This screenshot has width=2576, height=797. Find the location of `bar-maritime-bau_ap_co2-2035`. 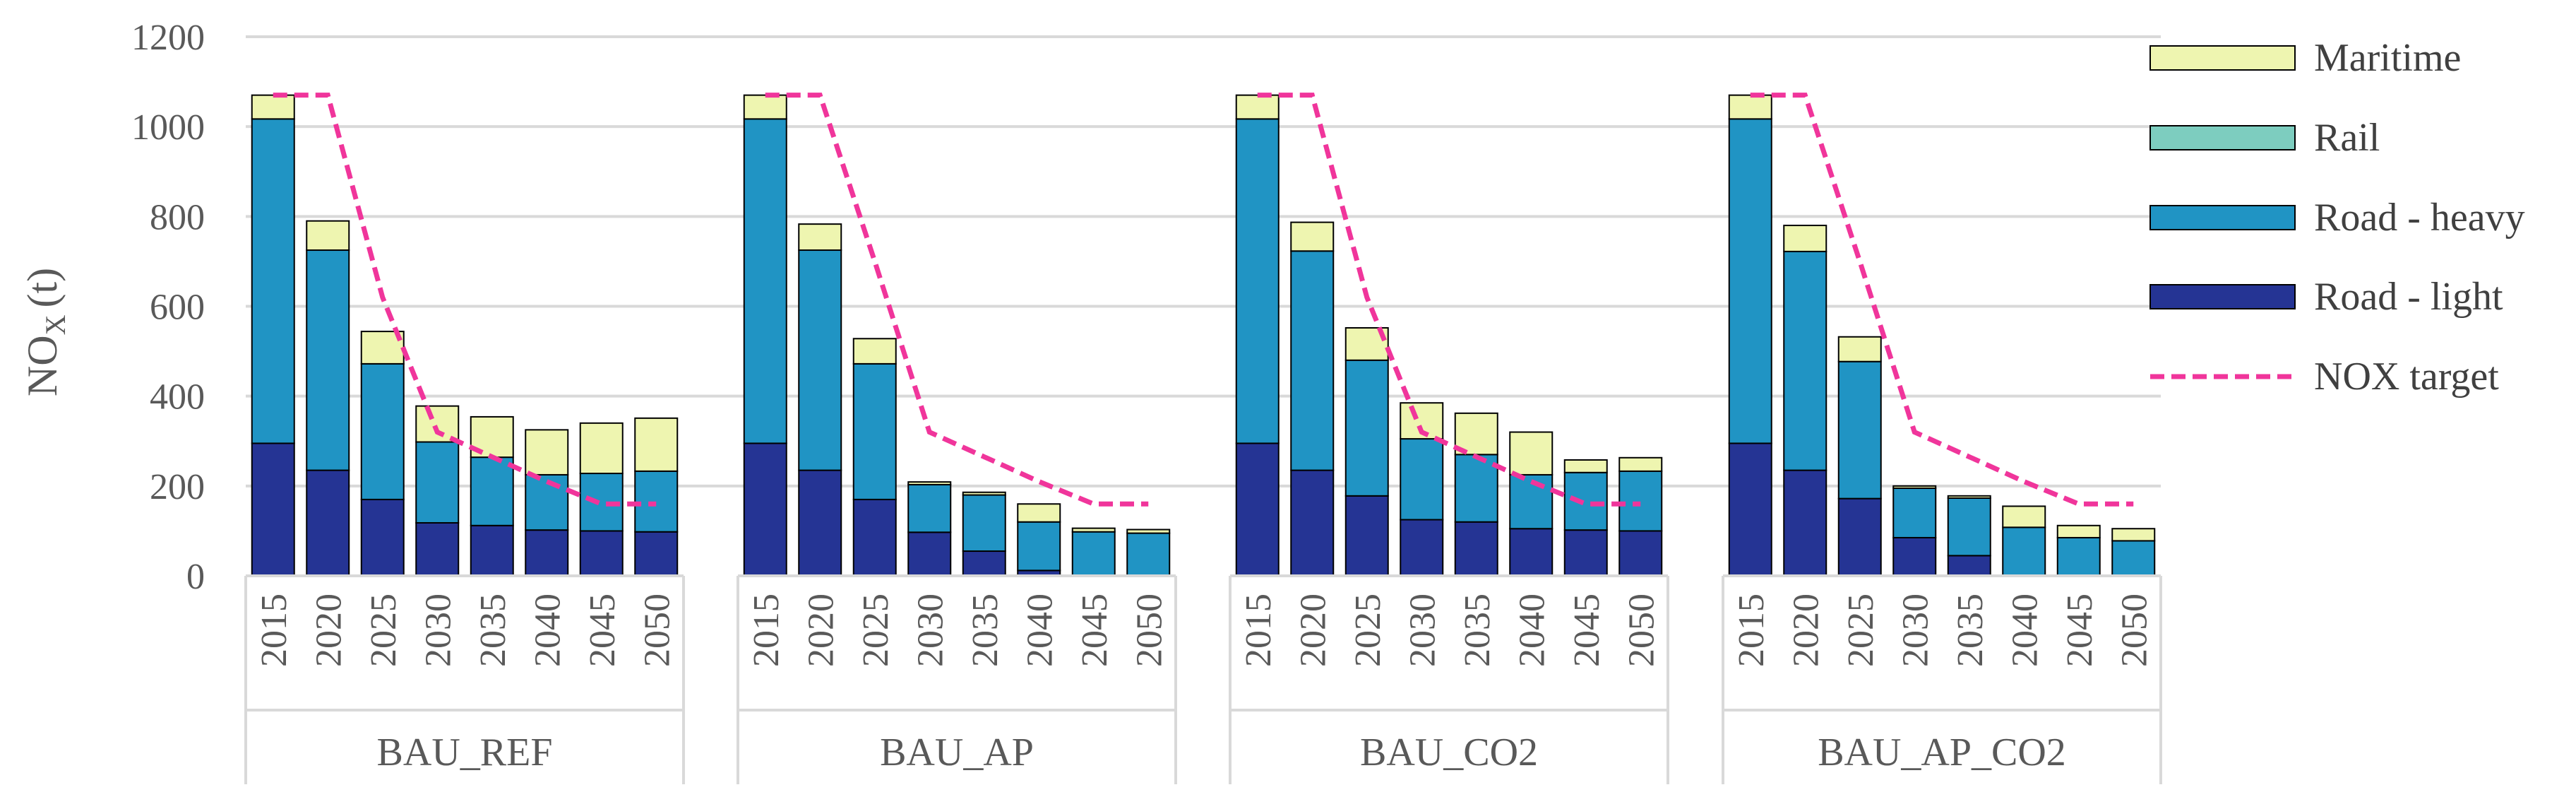

bar-maritime-bau_ap_co2-2035 is located at coordinates (1969, 497).